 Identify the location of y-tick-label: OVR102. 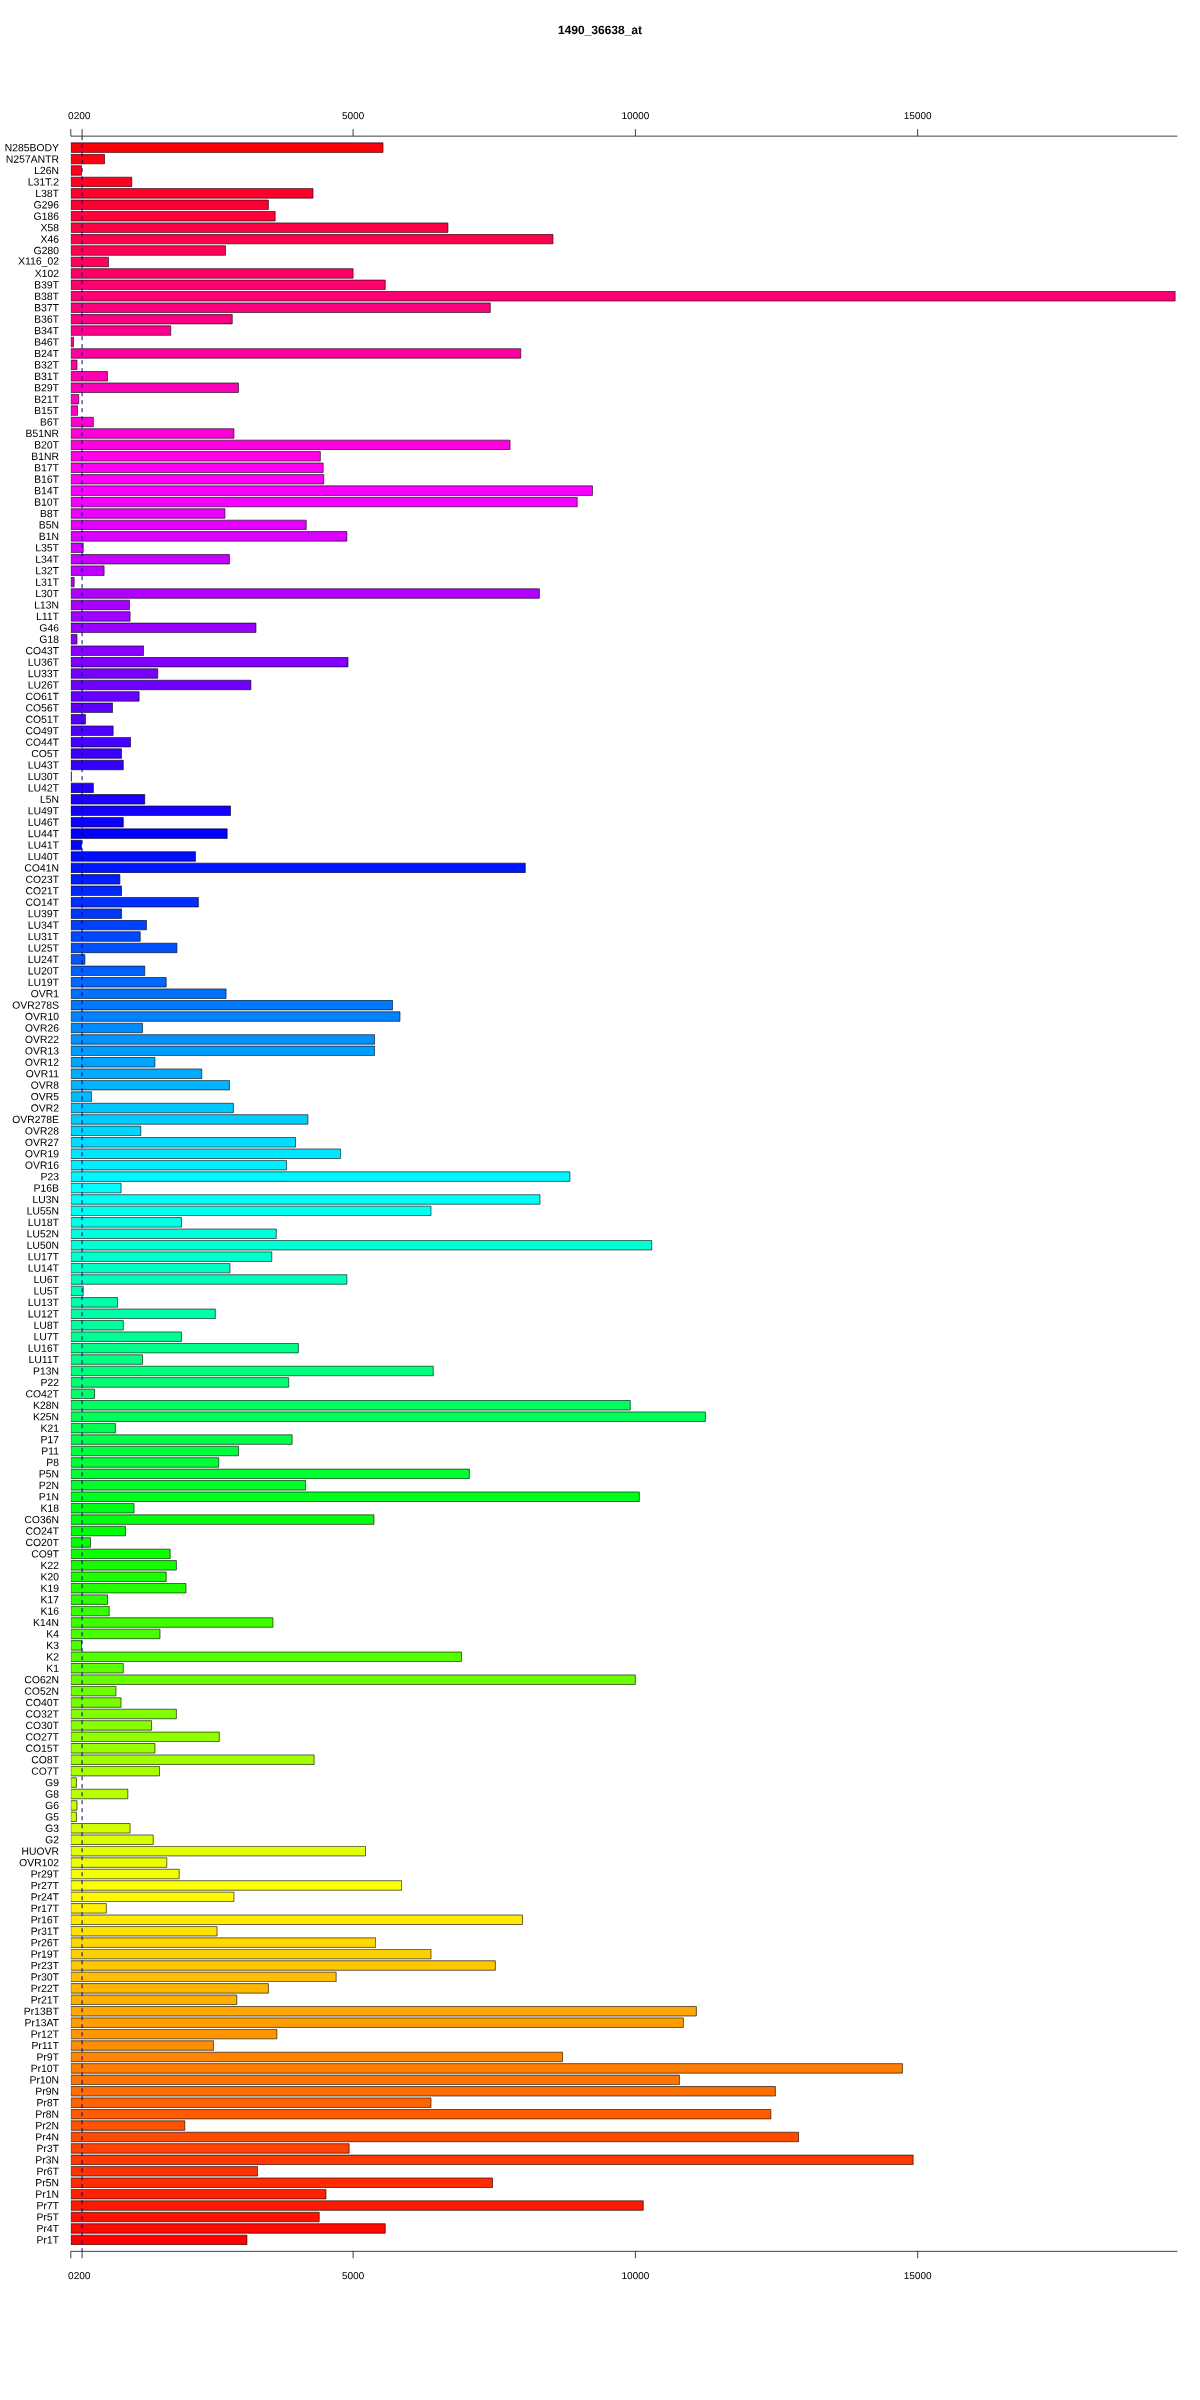
(39, 1862).